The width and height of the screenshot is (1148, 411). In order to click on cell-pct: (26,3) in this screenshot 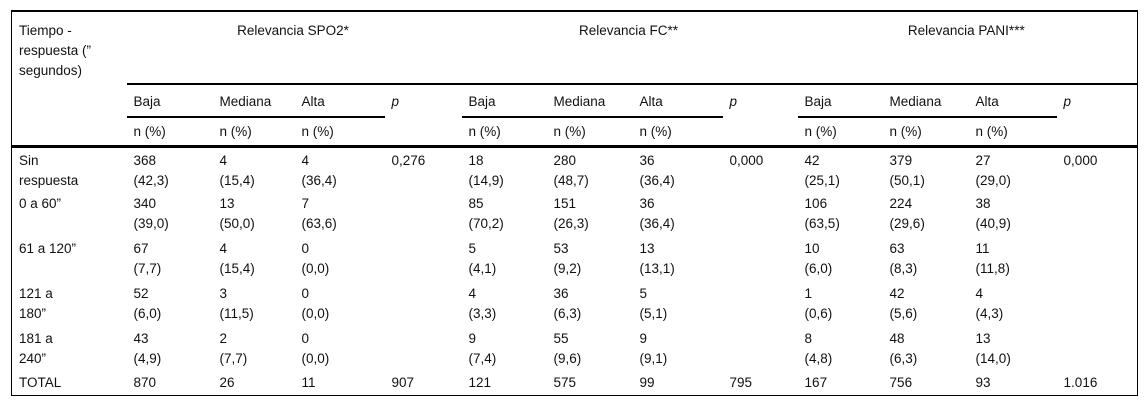, I will do `click(571, 223)`.